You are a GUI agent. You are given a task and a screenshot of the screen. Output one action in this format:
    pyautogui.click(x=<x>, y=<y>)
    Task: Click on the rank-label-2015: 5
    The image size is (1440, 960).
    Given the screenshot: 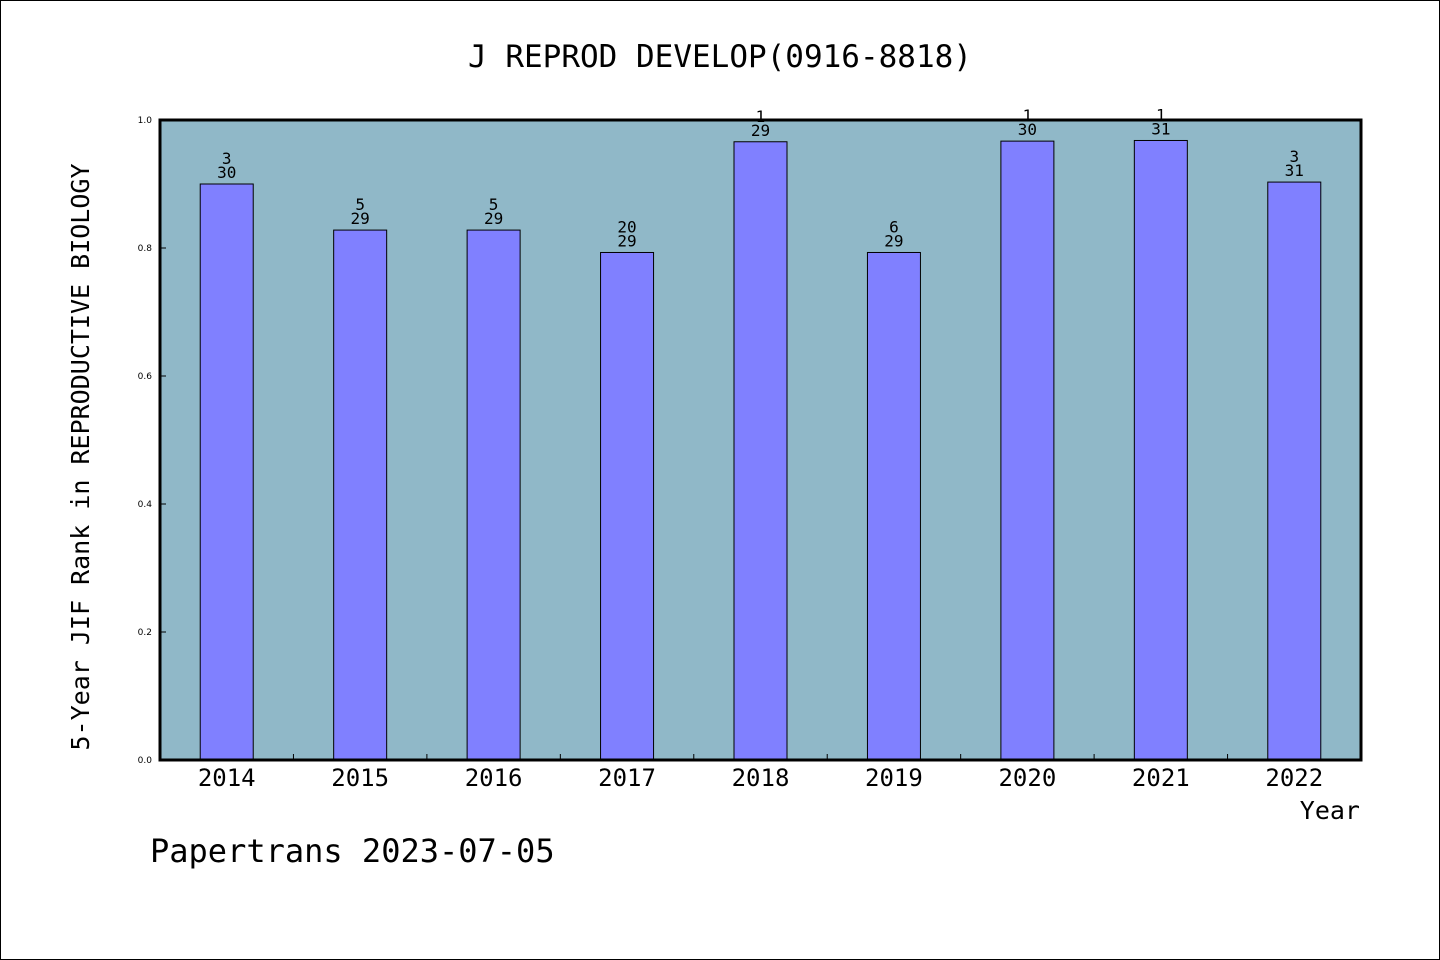 What is the action you would take?
    pyautogui.click(x=360, y=204)
    